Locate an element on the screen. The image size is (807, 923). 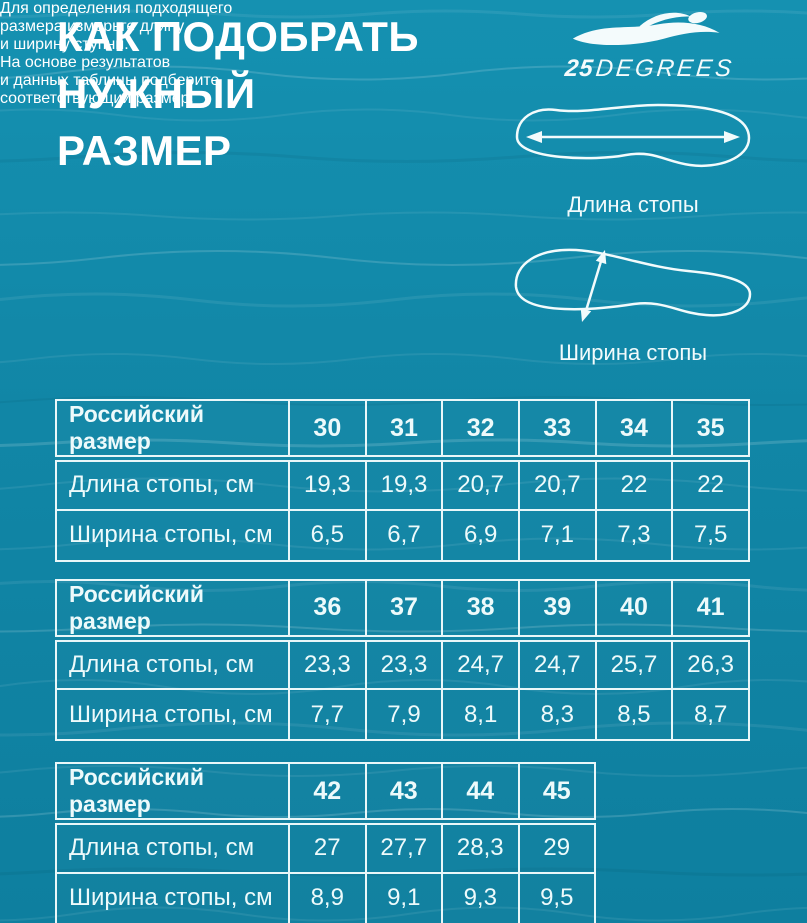
size-table-header-row: Российский размер 30 31 32 33 34 35 is located at coordinates (402, 430).